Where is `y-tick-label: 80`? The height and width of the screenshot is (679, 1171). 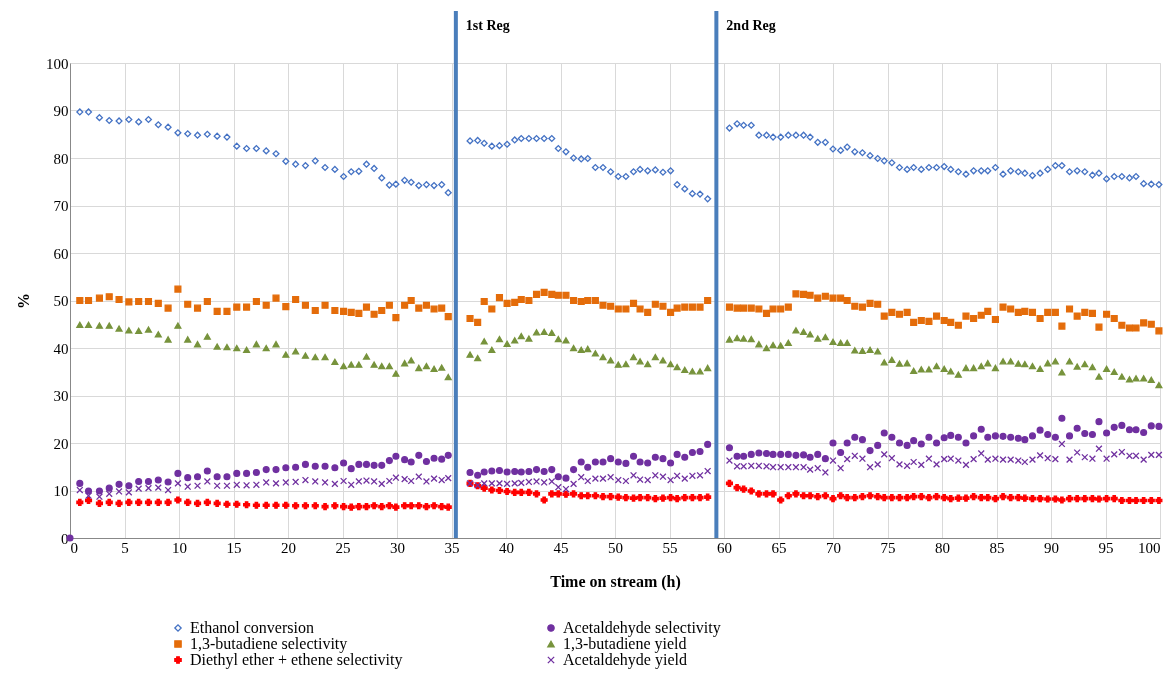 y-tick-label: 80 is located at coordinates (61, 158).